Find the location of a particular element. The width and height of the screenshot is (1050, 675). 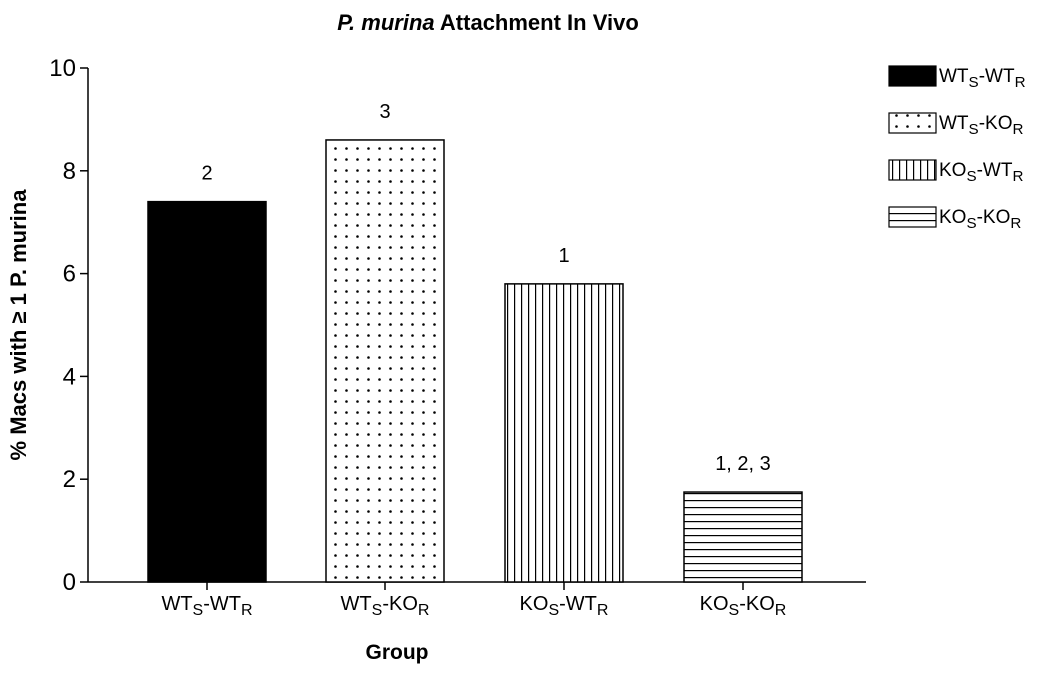

bar-annotation: 1, 2, 3 is located at coordinates (743, 464).